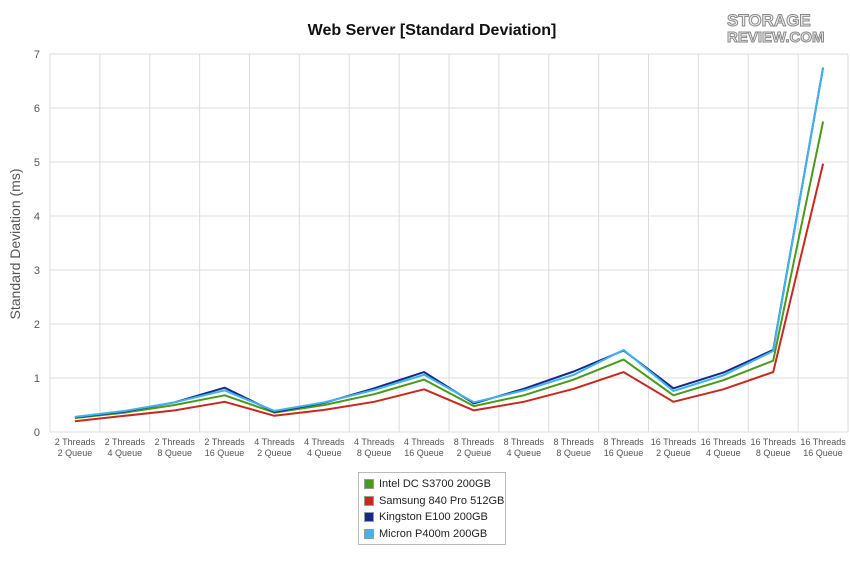 The height and width of the screenshot is (568, 850). I want to click on legend-label-samsung: Samsung 840 Pro 512GB, so click(442, 500).